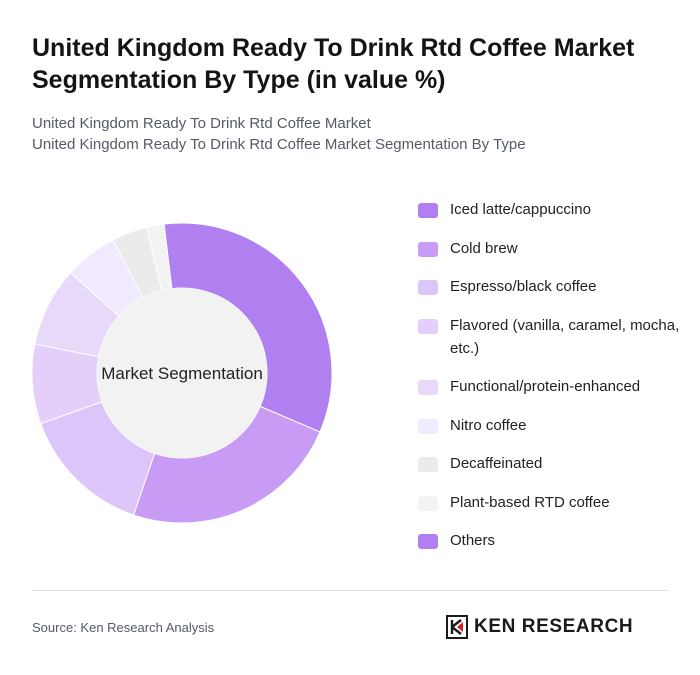 This screenshot has width=700, height=675. I want to click on legend-label: Plant-based RTD coffee, so click(530, 502).